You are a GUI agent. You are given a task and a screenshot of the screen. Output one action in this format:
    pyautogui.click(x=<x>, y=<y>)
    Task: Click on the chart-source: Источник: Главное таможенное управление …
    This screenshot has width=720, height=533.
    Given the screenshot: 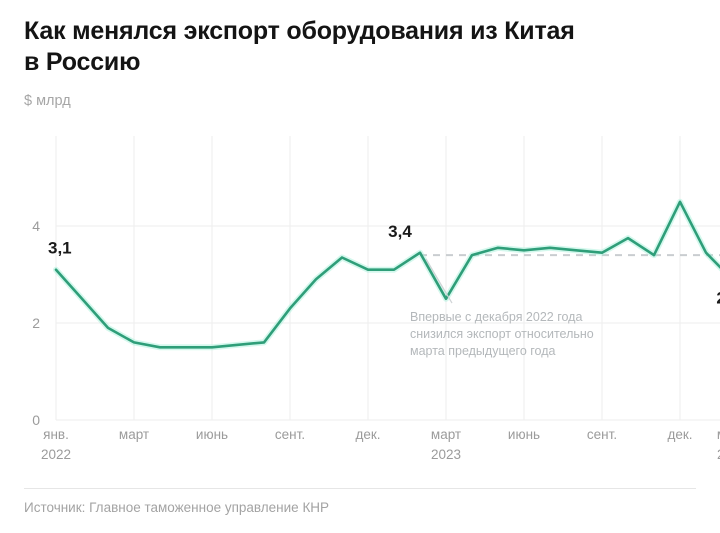 What is the action you would take?
    pyautogui.click(x=177, y=507)
    